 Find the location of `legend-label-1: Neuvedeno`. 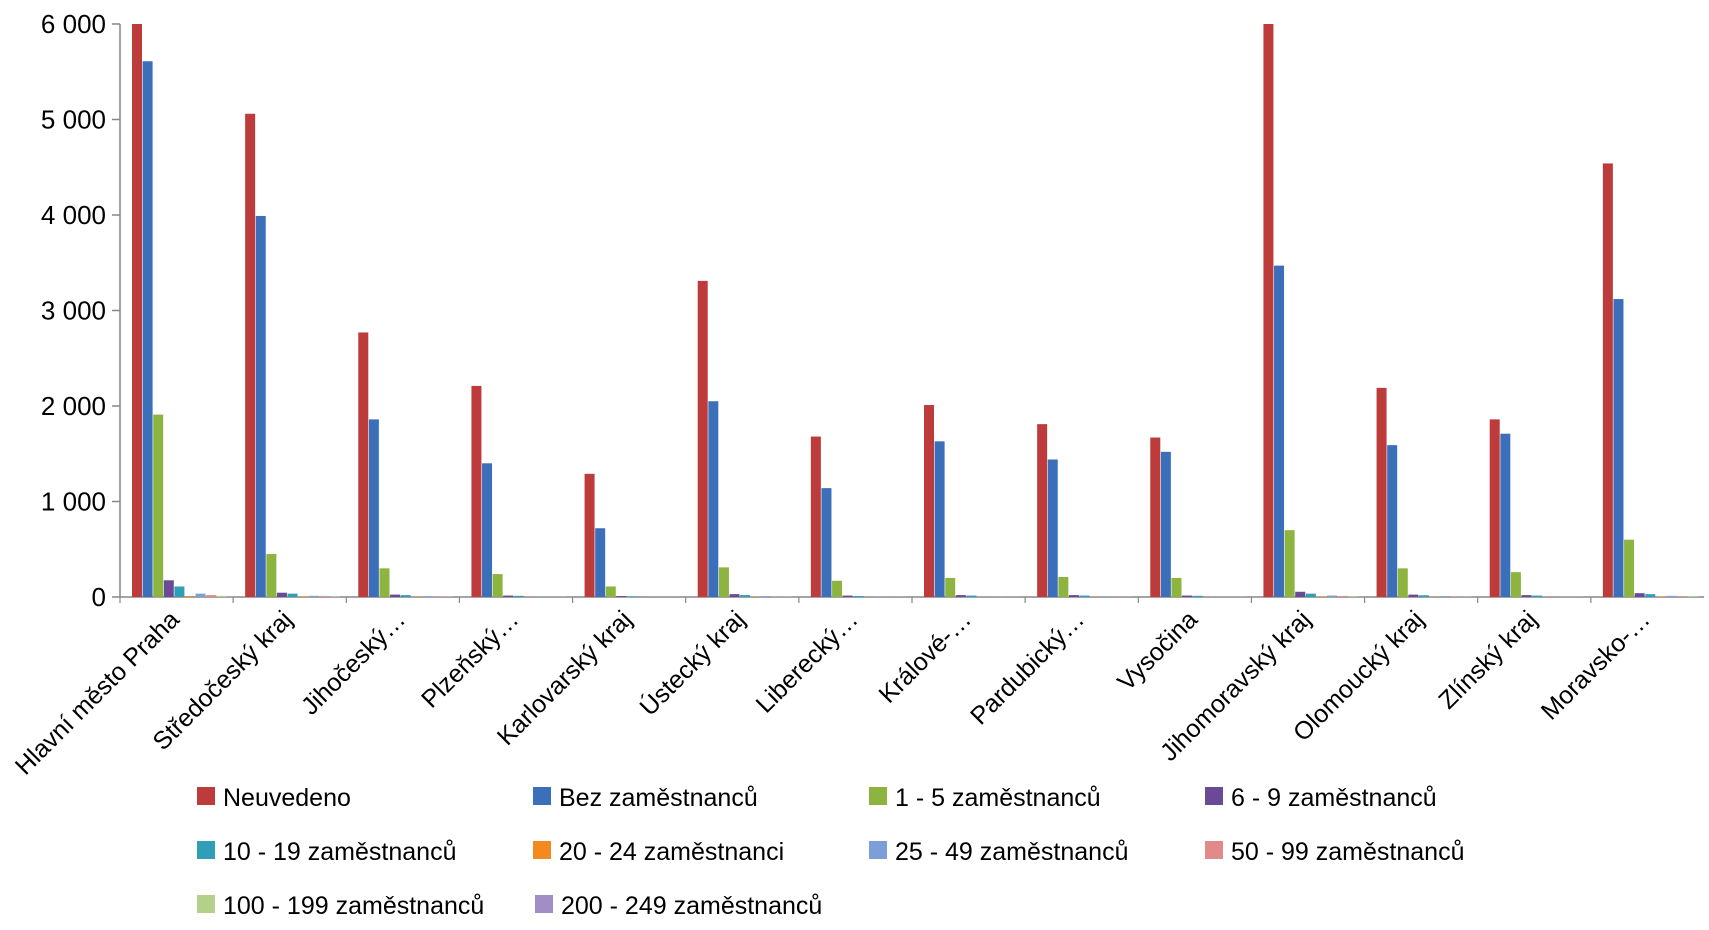

legend-label-1: Neuvedeno is located at coordinates (287, 798).